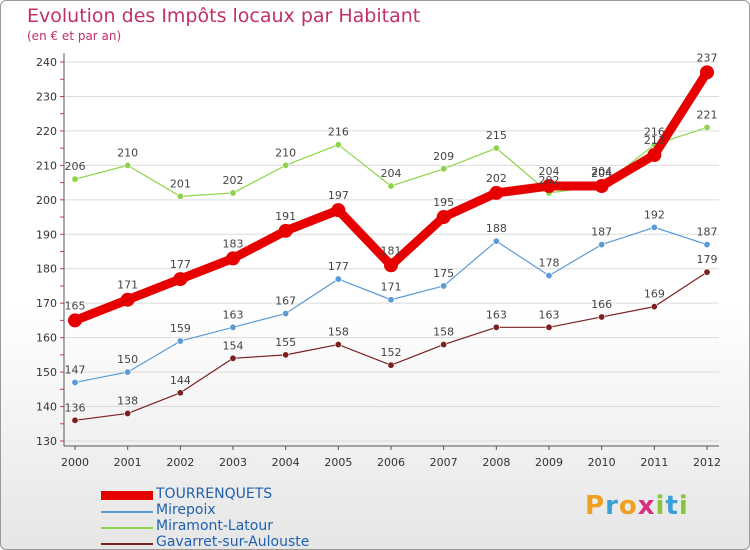 This screenshot has width=750, height=550. Describe the element at coordinates (602, 462) in the screenshot. I see `x-tick-label: 2010` at that location.